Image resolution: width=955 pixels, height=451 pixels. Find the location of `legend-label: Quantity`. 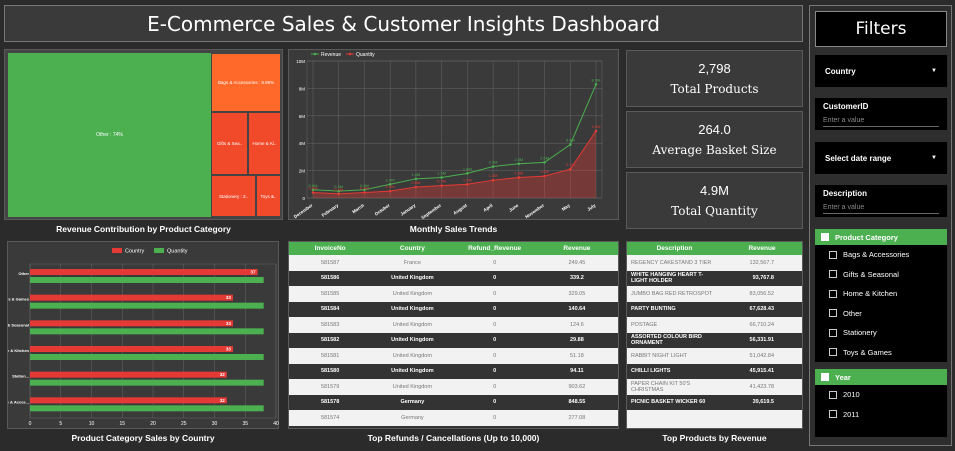

legend-label: Quantity is located at coordinates (177, 252).